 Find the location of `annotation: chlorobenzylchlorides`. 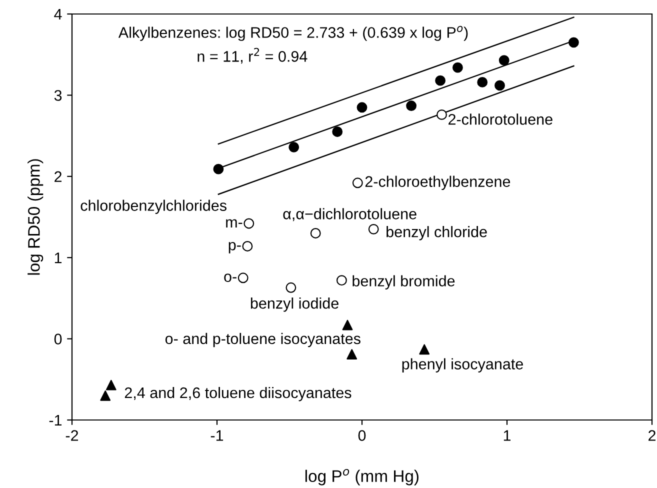

annotation: chlorobenzylchlorides is located at coordinates (153, 207).